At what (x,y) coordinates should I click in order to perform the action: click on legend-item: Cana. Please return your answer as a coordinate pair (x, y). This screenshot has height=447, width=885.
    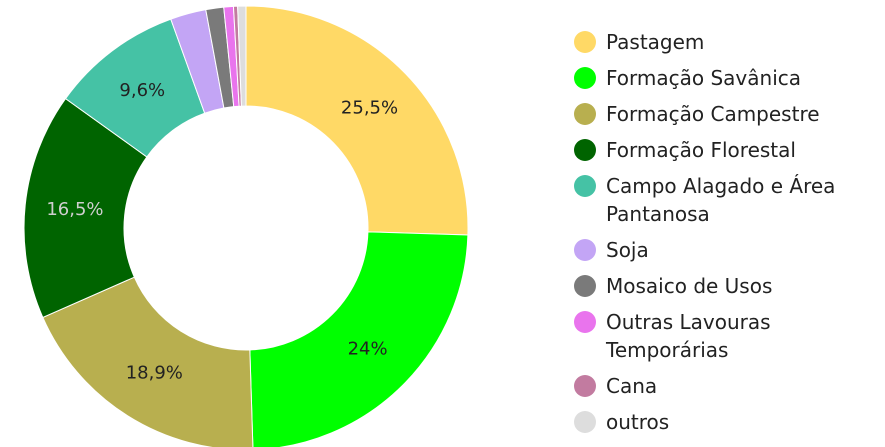
    Looking at the image, I should click on (717, 386).